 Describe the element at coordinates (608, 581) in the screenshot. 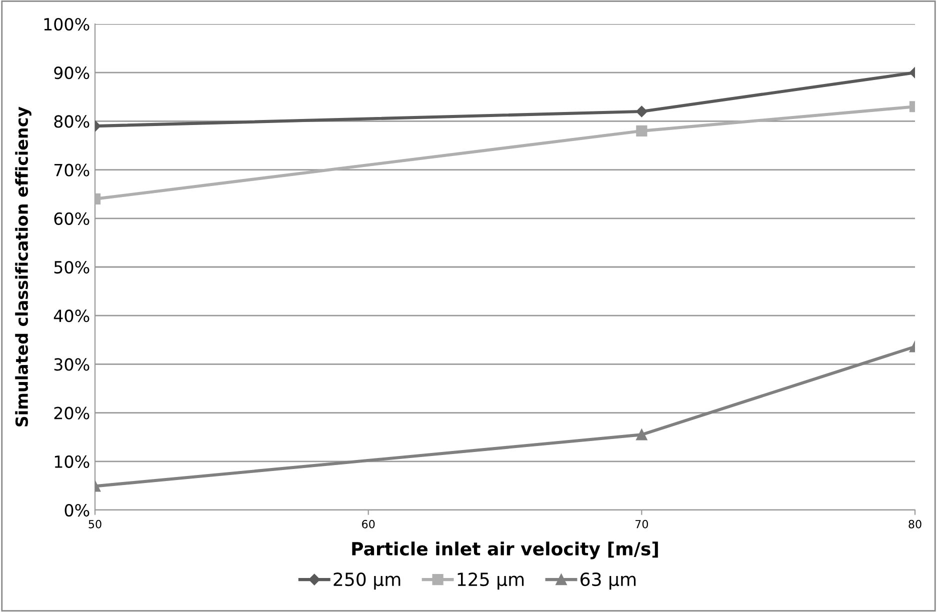

I see `legend-label: 63 µm` at that location.